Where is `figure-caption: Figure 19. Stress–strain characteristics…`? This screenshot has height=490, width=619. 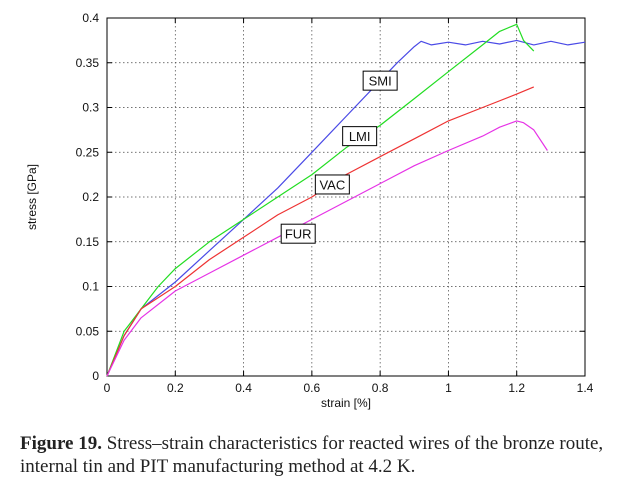
figure-caption: Figure 19. Stress–strain characteristics… is located at coordinates (315, 455).